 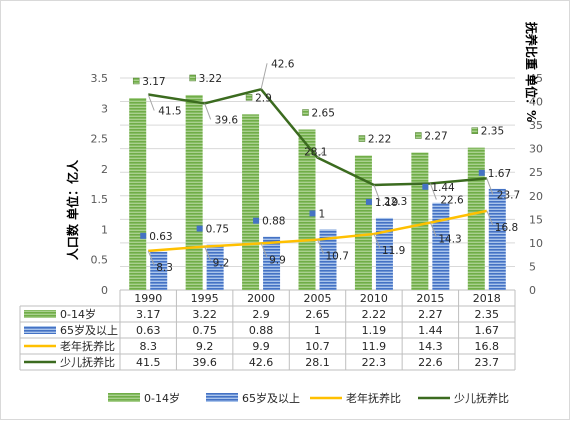 I want to click on table-cell: 2.35, so click(x=487, y=314).